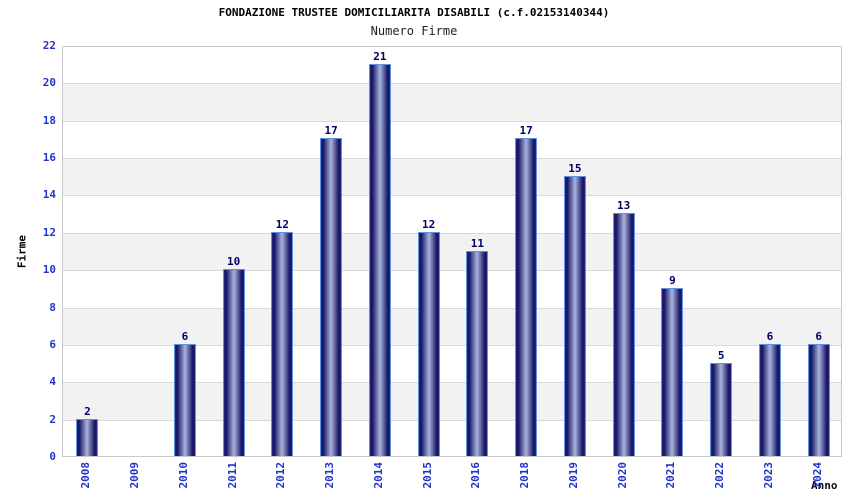 This screenshot has width=850, height=500. What do you see at coordinates (429, 224) in the screenshot?
I see `bar-value-label-2015: 12` at bounding box center [429, 224].